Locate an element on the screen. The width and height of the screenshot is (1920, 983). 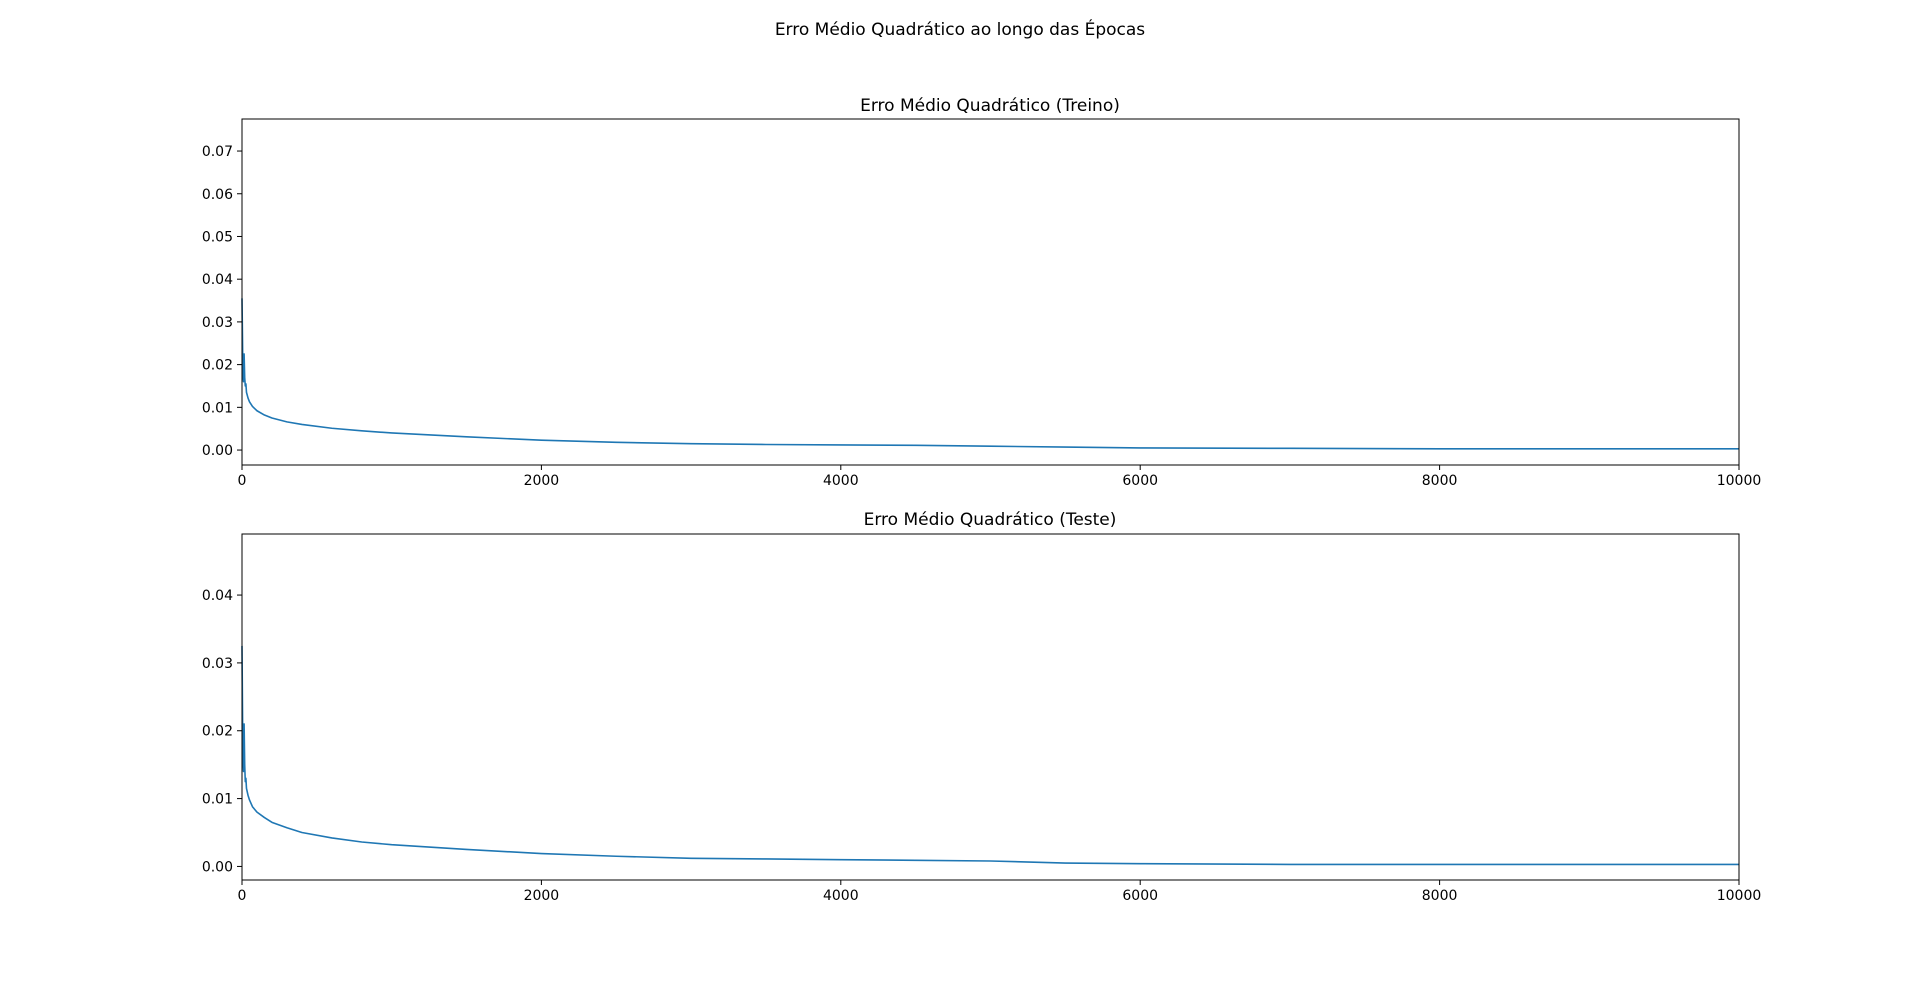
train-y-tick-label: 0.05 is located at coordinates (217, 237).